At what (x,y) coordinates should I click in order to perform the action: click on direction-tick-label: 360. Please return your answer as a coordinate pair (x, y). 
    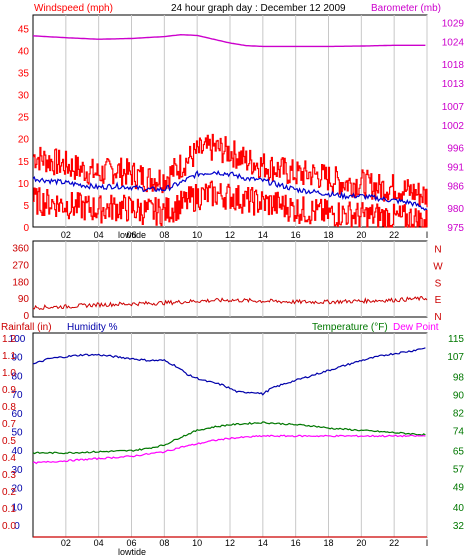
    Looking at the image, I should click on (20, 249).